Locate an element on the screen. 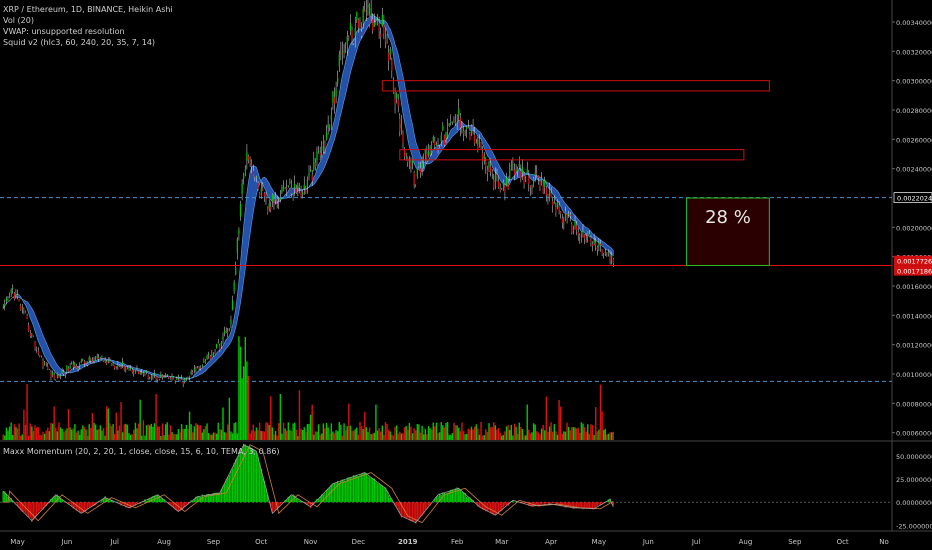  momentum-tick-label: 0.00000000 is located at coordinates (914, 503).